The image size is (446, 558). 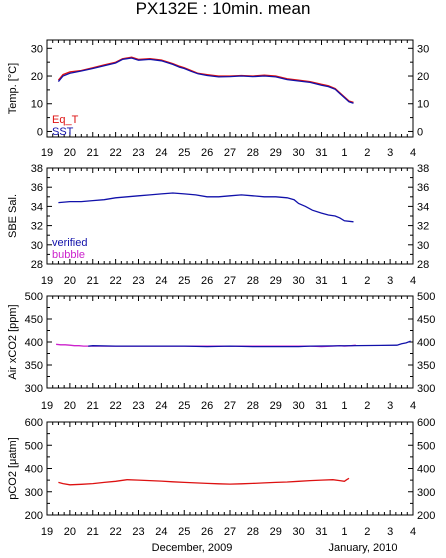 What do you see at coordinates (34, 366) in the screenshot?
I see `y-tick-label-left: 350` at bounding box center [34, 366].